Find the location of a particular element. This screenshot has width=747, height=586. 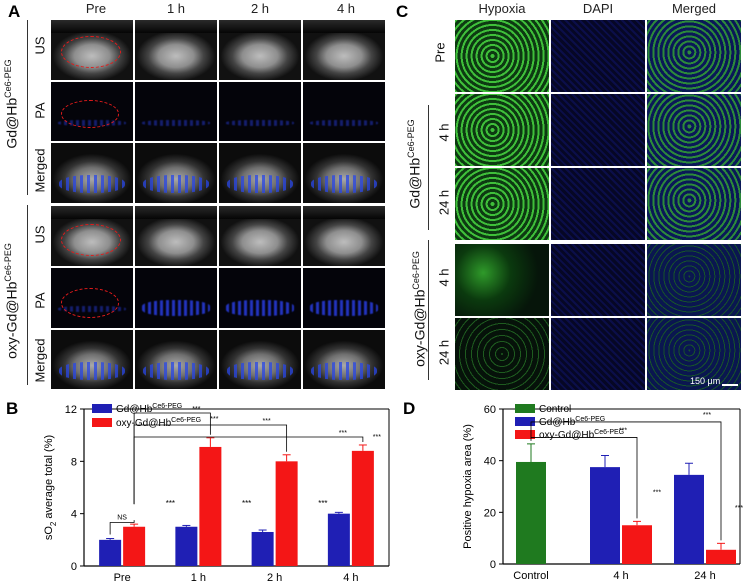

us-image-g1-4h is located at coordinates (344, 50).